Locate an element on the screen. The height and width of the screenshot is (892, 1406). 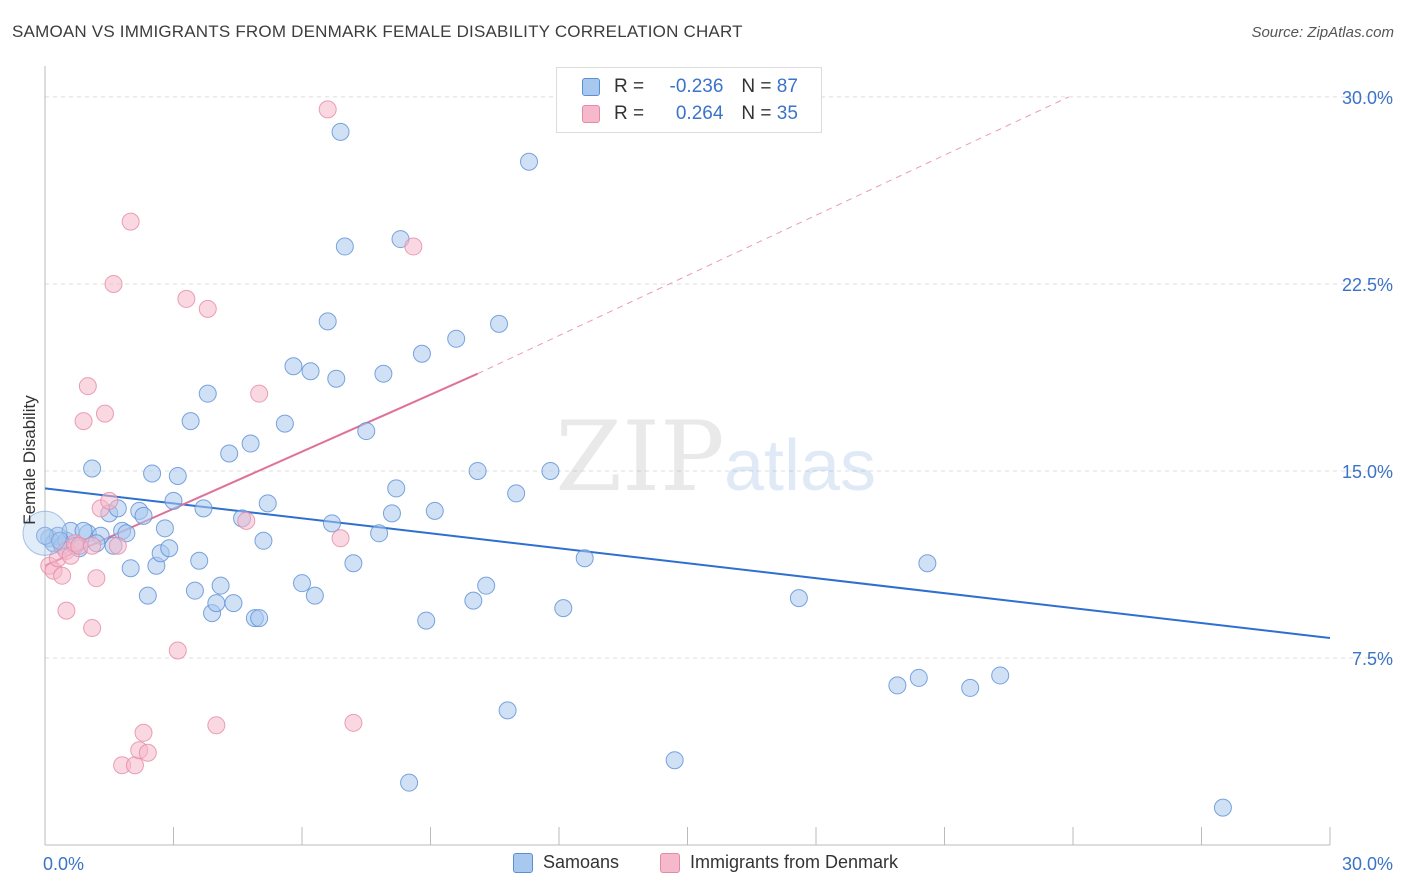
x-tick-label-max: 30.0% is located at coordinates (1367, 864).